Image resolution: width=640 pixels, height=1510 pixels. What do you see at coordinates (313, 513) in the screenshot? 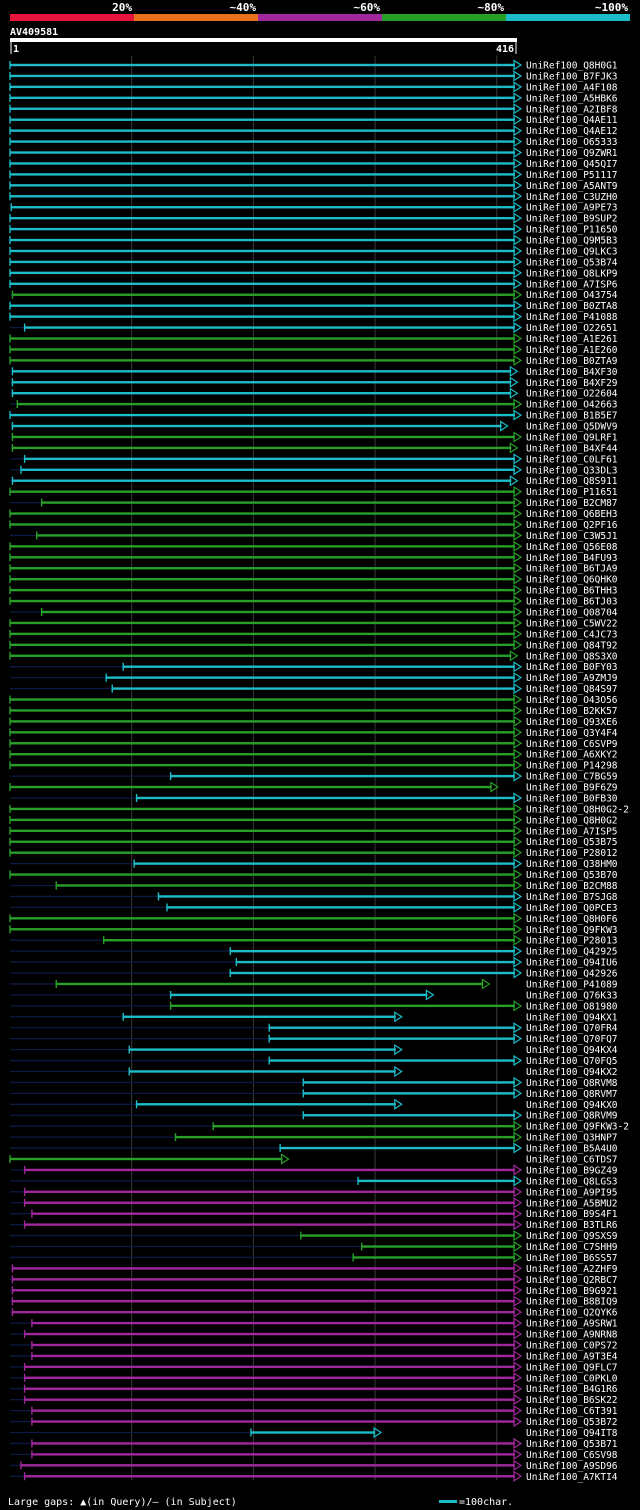
I see `hit-row: UniRef100_Q6BEH3` at bounding box center [313, 513].